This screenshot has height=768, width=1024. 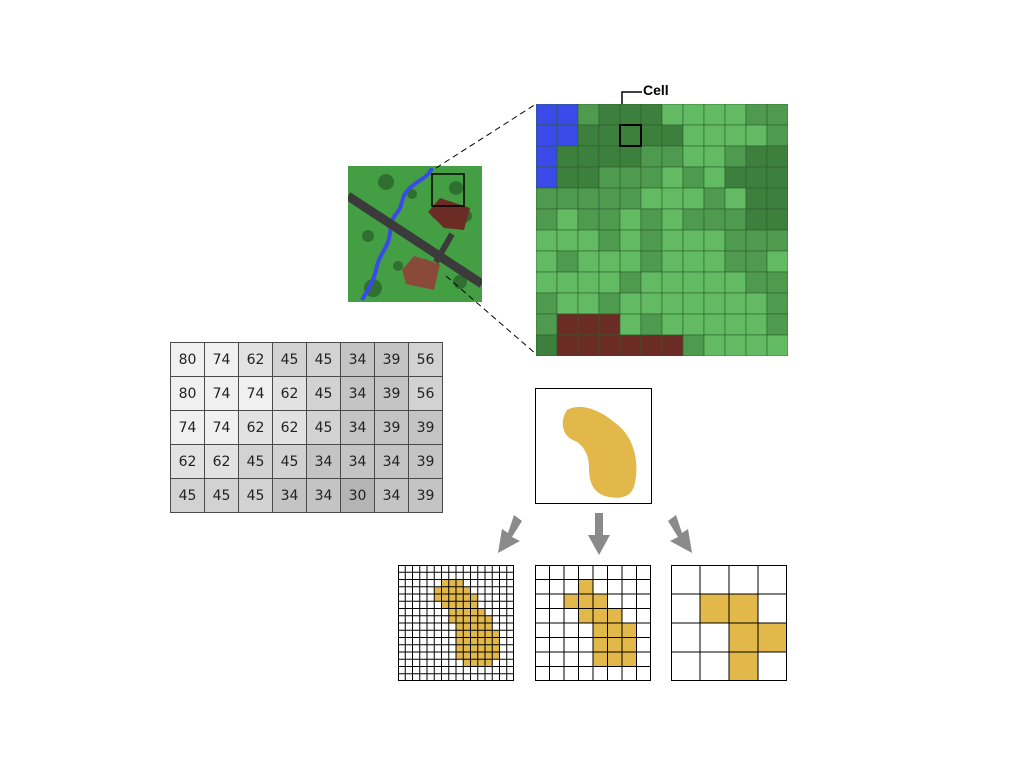 I want to click on arrows, so click(x=595, y=534).